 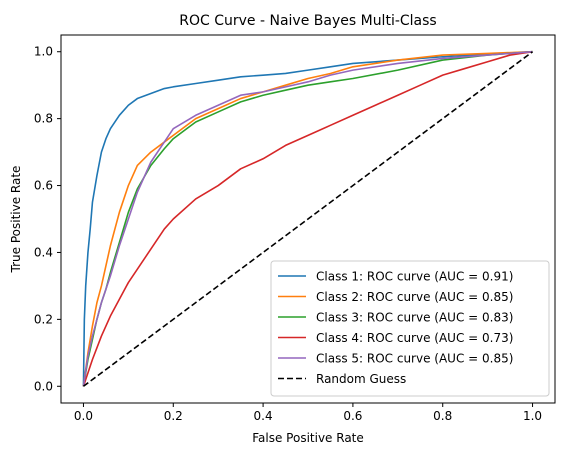 What do you see at coordinates (414, 297) in the screenshot?
I see `legend-label-2: Class 2: ROC curve (AUC = 0.85)` at bounding box center [414, 297].